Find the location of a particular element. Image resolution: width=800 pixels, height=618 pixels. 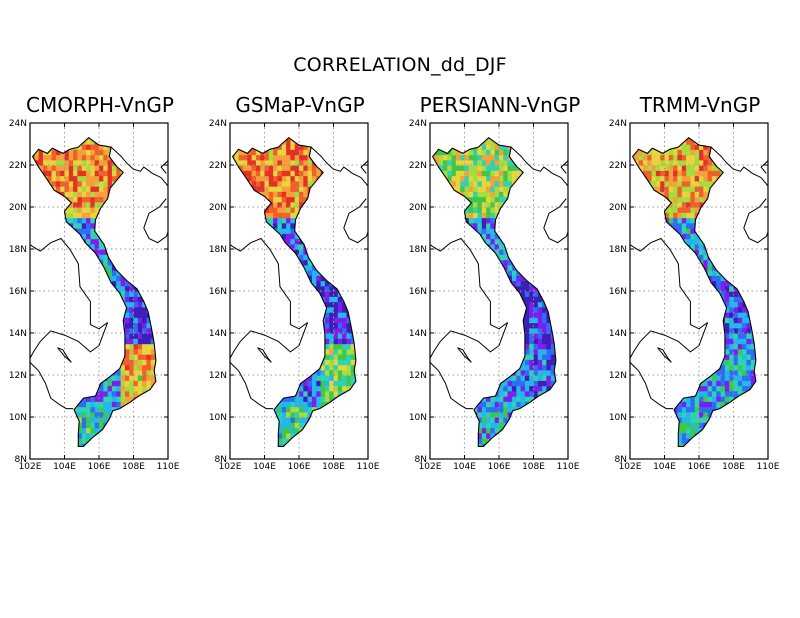

x-tick-label: 106E is located at coordinates (699, 467).